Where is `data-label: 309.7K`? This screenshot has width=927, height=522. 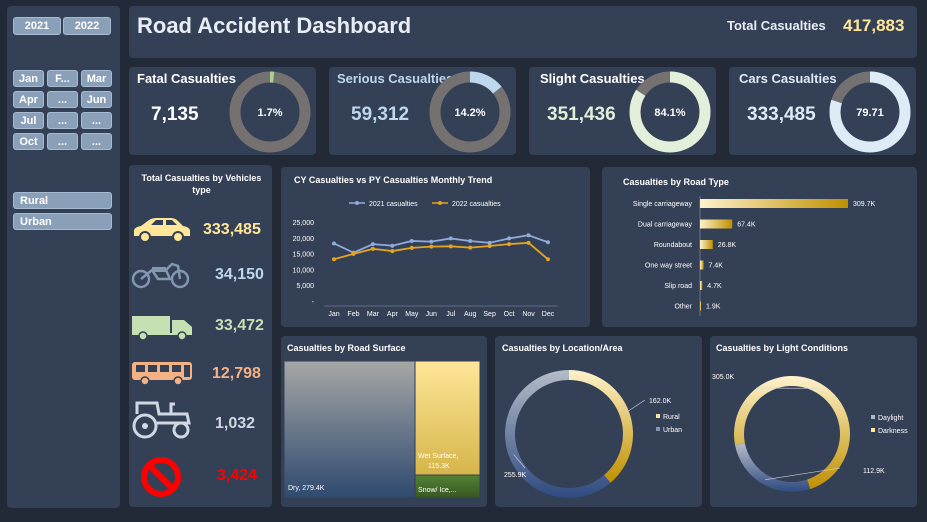 data-label: 309.7K is located at coordinates (864, 204).